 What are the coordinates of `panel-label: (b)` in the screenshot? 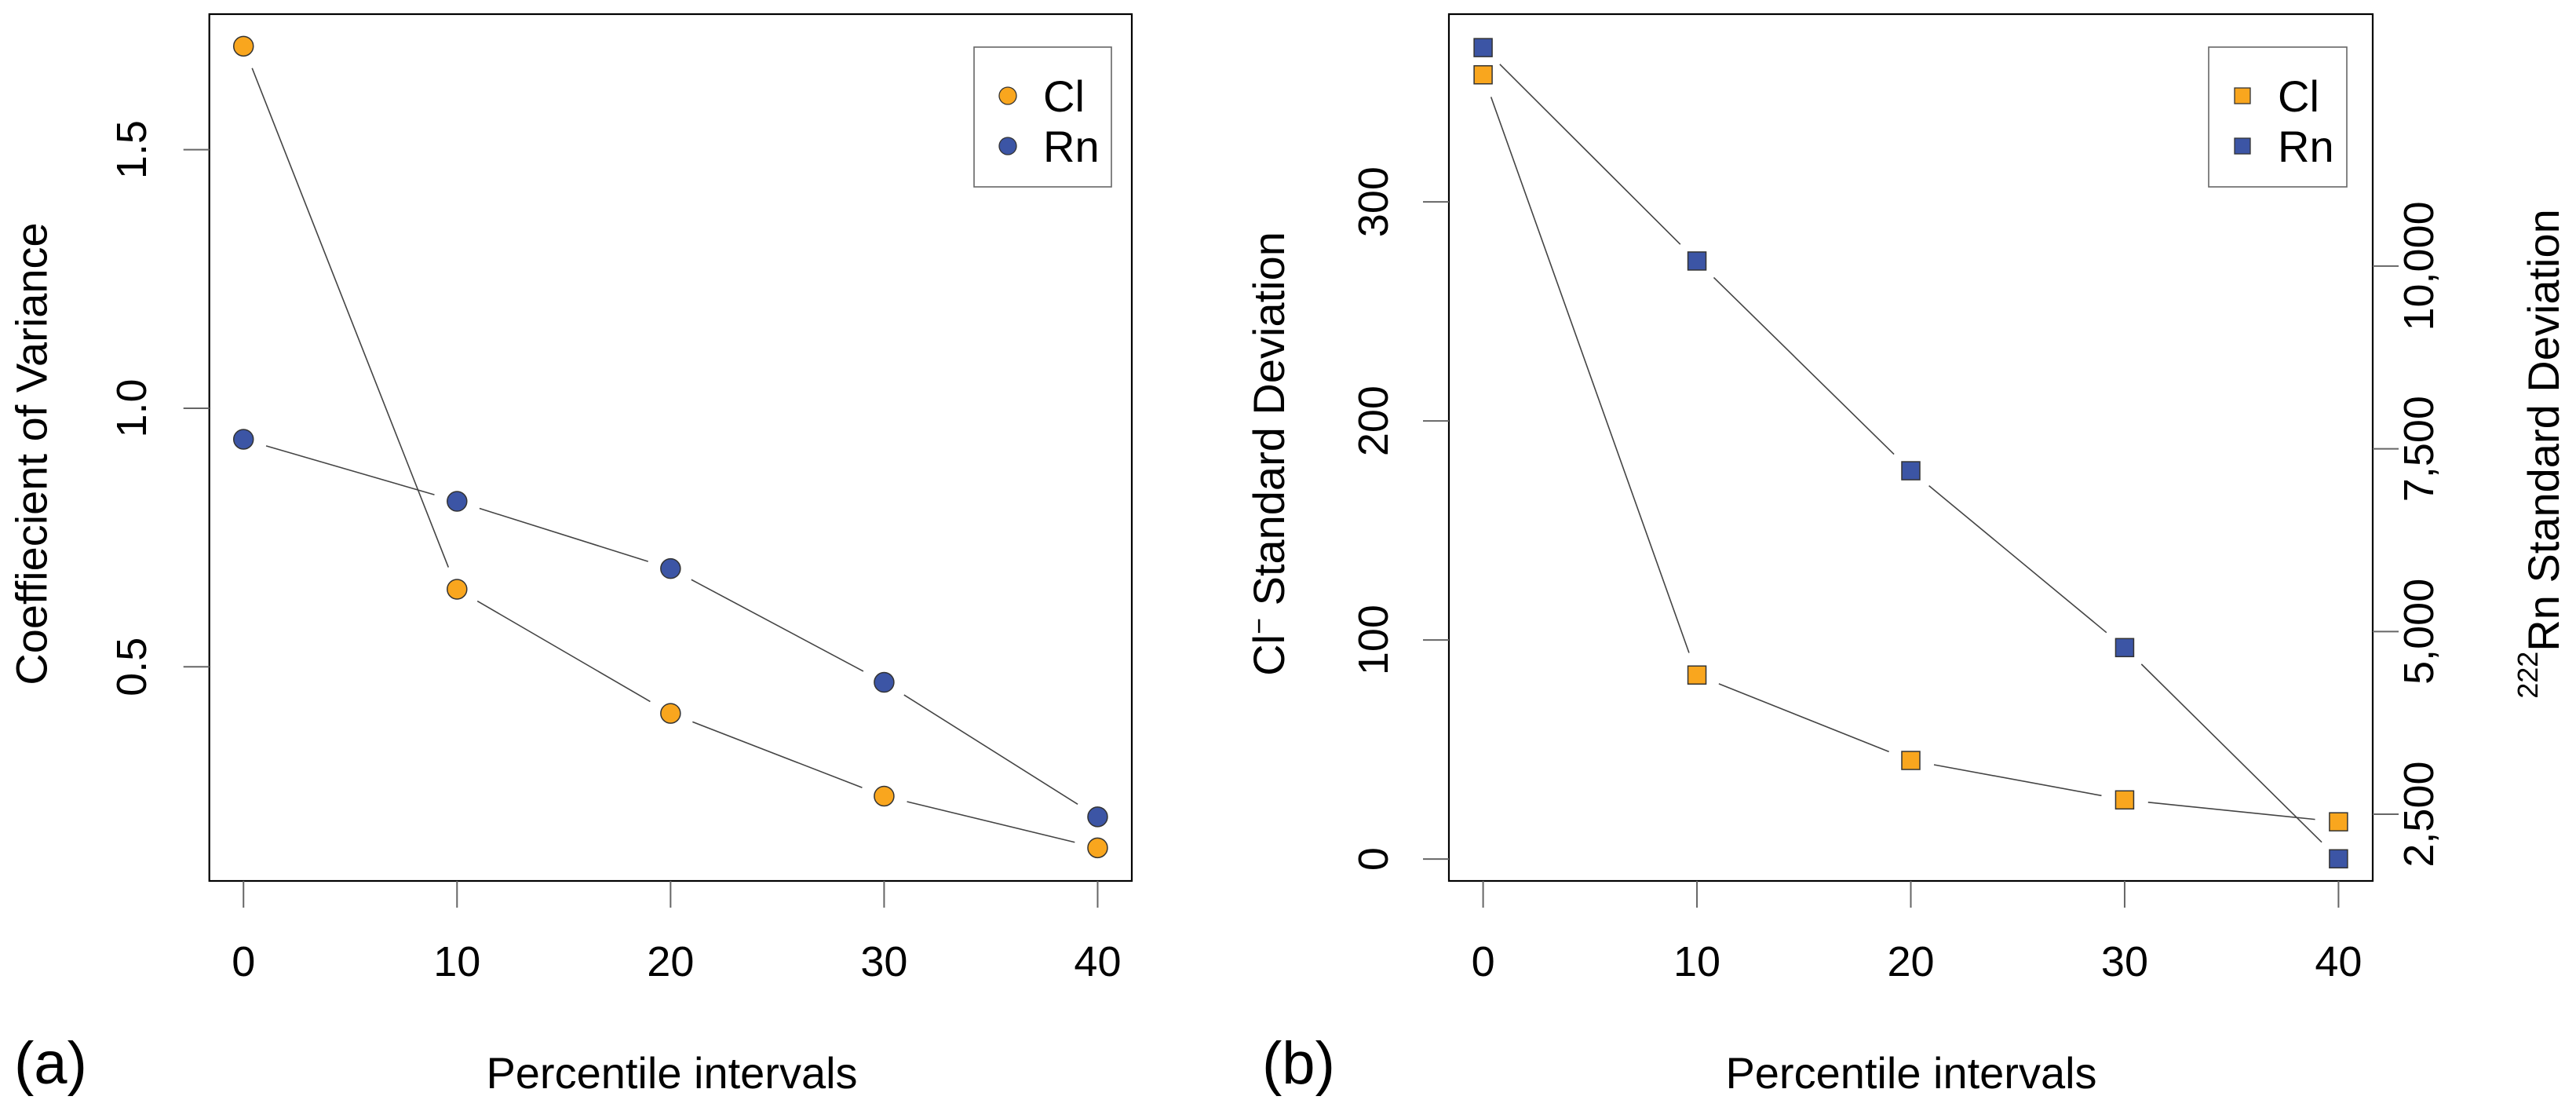 It's located at (1298, 1063).